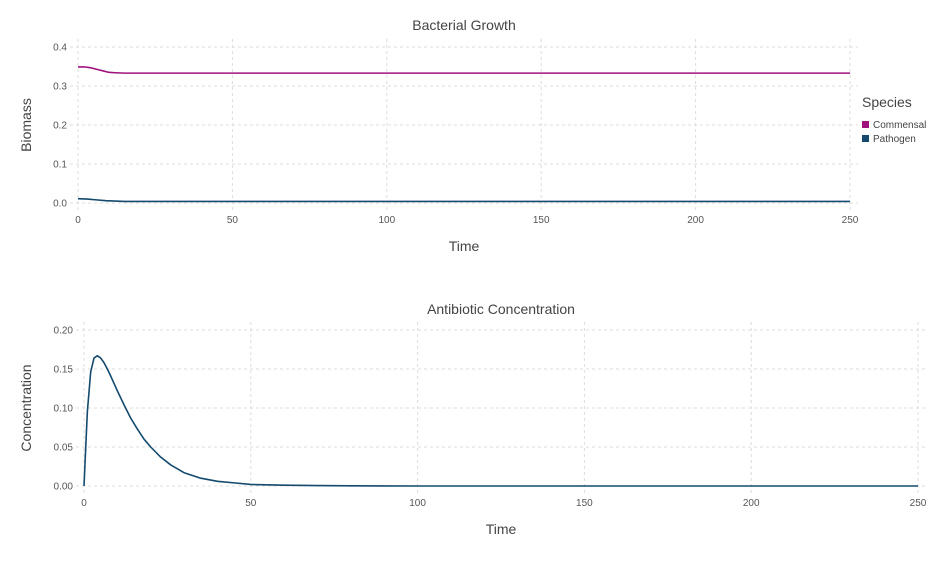 The height and width of the screenshot is (567, 945). What do you see at coordinates (463, 200) in the screenshot?
I see `series-line-pathogen` at bounding box center [463, 200].